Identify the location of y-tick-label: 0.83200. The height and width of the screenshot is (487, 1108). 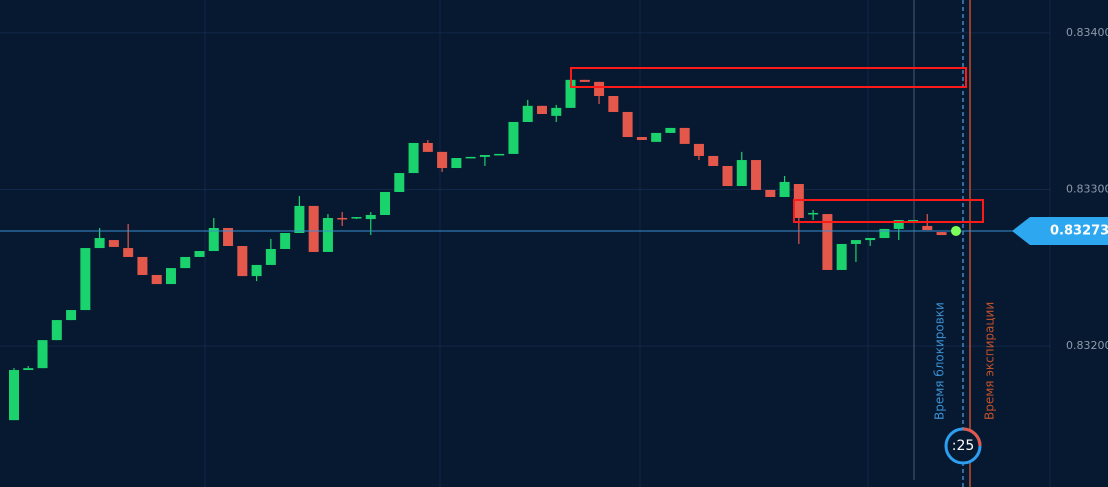
(1087, 345).